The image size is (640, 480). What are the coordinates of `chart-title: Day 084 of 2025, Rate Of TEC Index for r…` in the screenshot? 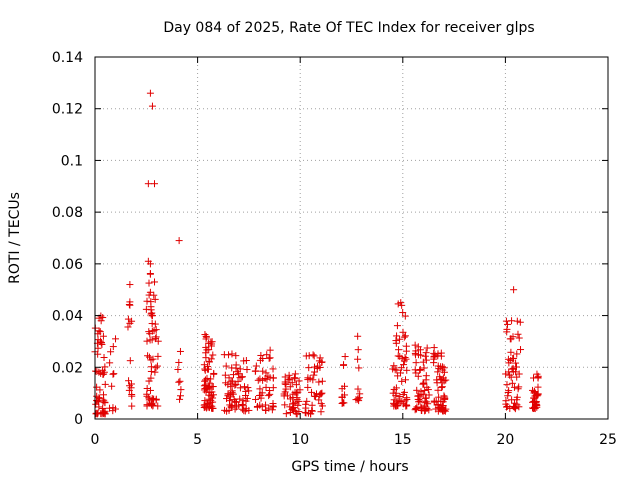 It's located at (348, 28).